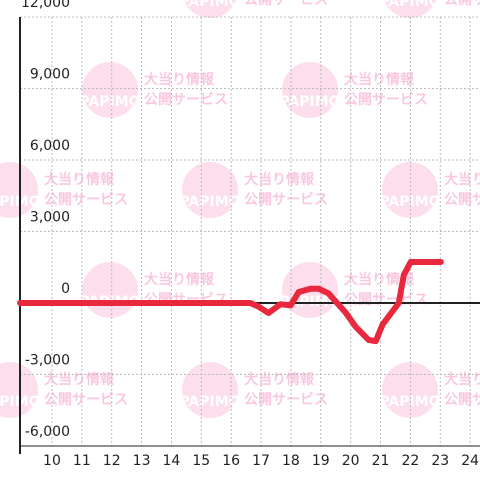  Describe the element at coordinates (47, 361) in the screenshot. I see `y-tick-label: -3,000` at that location.